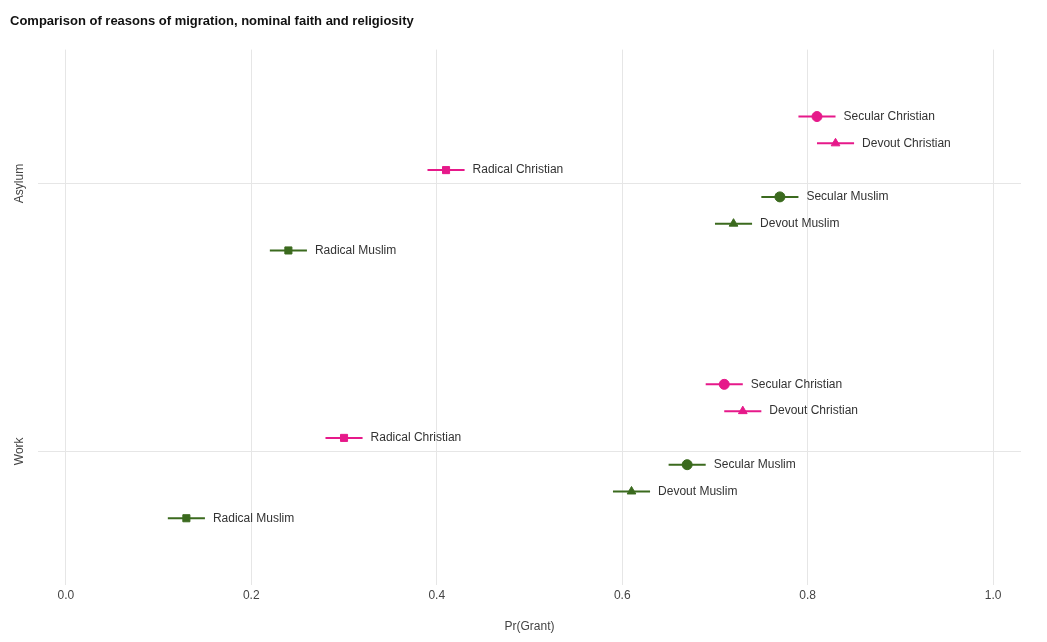 The image size is (1047, 642). Describe the element at coordinates (355, 249) in the screenshot. I see `series-label: Radical Muslim` at that location.